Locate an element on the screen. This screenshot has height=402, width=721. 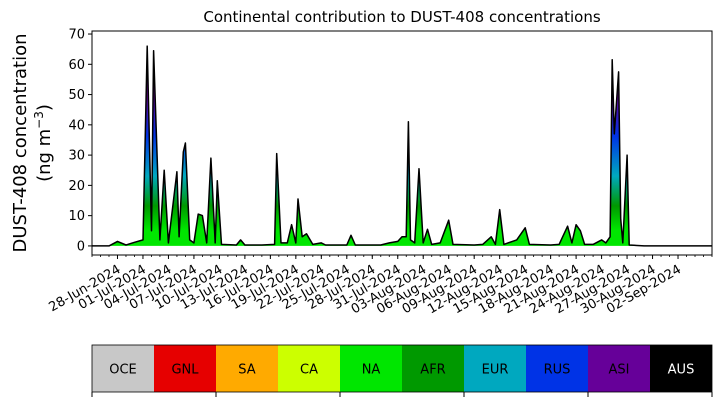
legend-swatch-sa is located at coordinates (247, 368).